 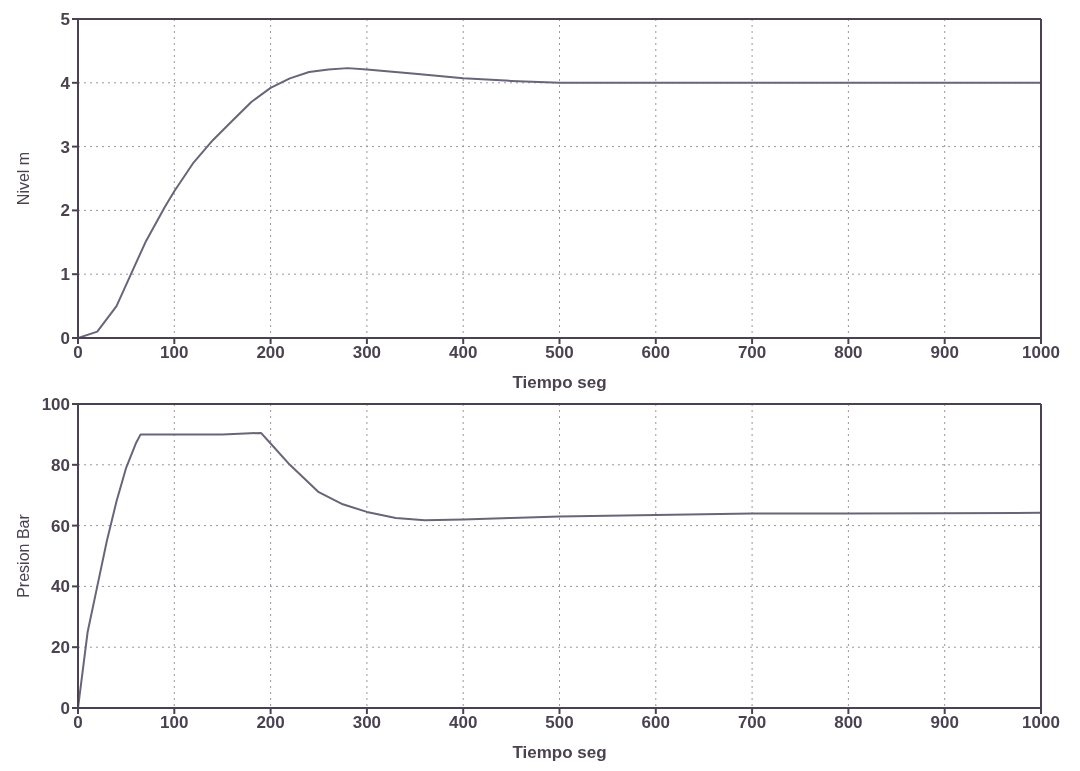 I want to click on y-tick-label: 2, so click(x=65, y=211).